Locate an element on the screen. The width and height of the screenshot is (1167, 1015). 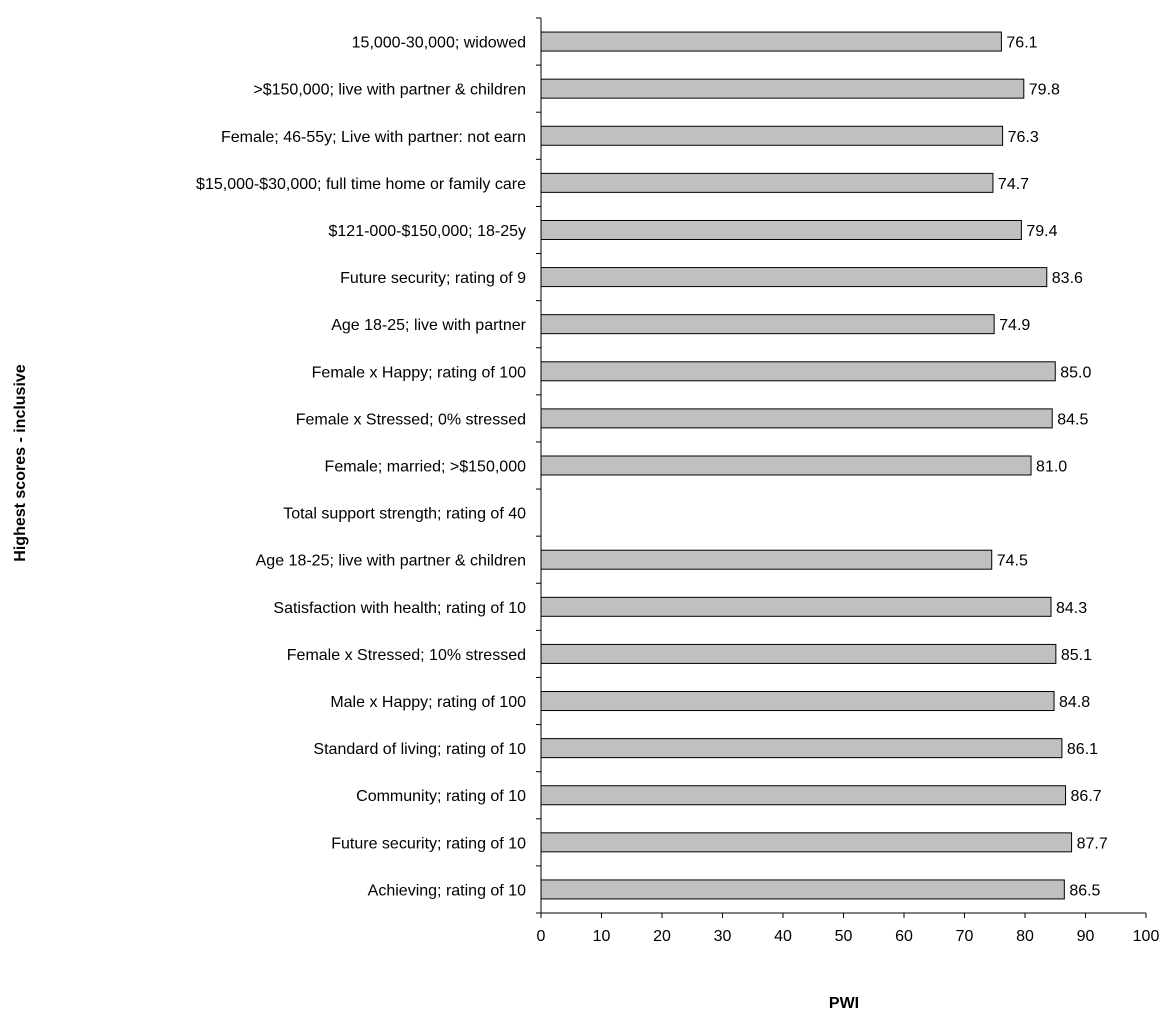
data-label: 76.3 is located at coordinates (1023, 137).